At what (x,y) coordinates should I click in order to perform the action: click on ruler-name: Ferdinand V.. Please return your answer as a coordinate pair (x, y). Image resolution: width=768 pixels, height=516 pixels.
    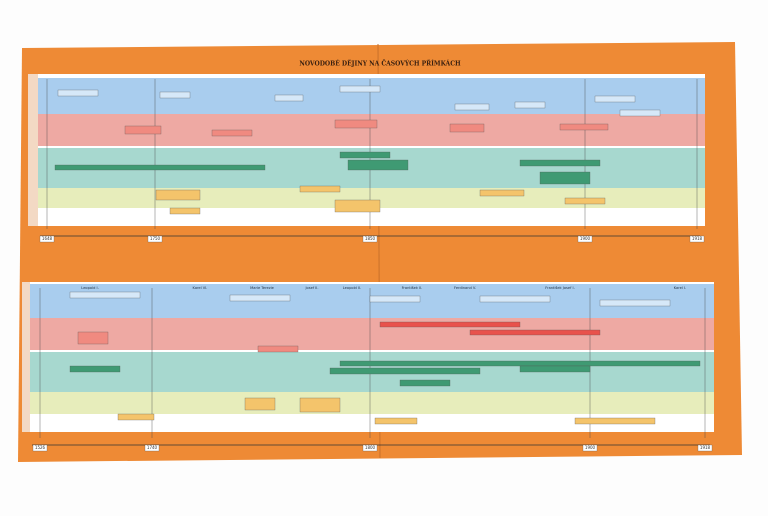
    Looking at the image, I should click on (465, 288).